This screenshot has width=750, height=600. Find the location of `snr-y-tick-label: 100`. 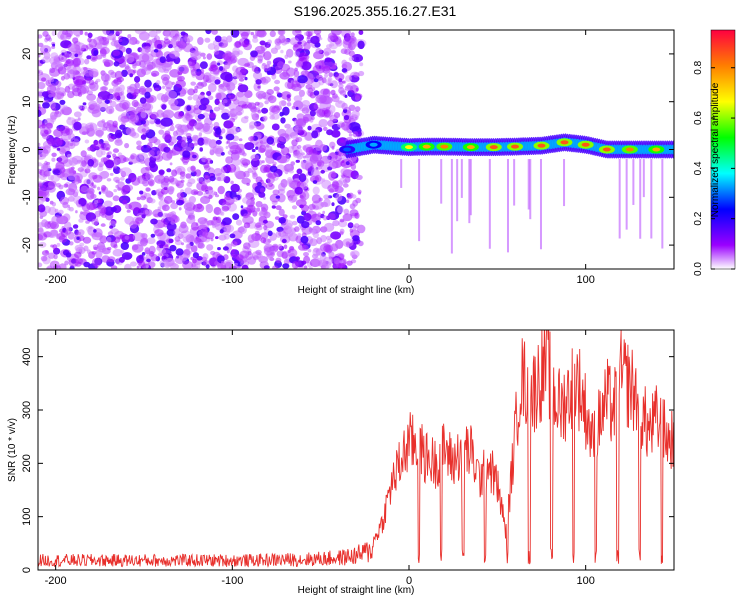

snr-y-tick-label: 100 is located at coordinates (27, 516).